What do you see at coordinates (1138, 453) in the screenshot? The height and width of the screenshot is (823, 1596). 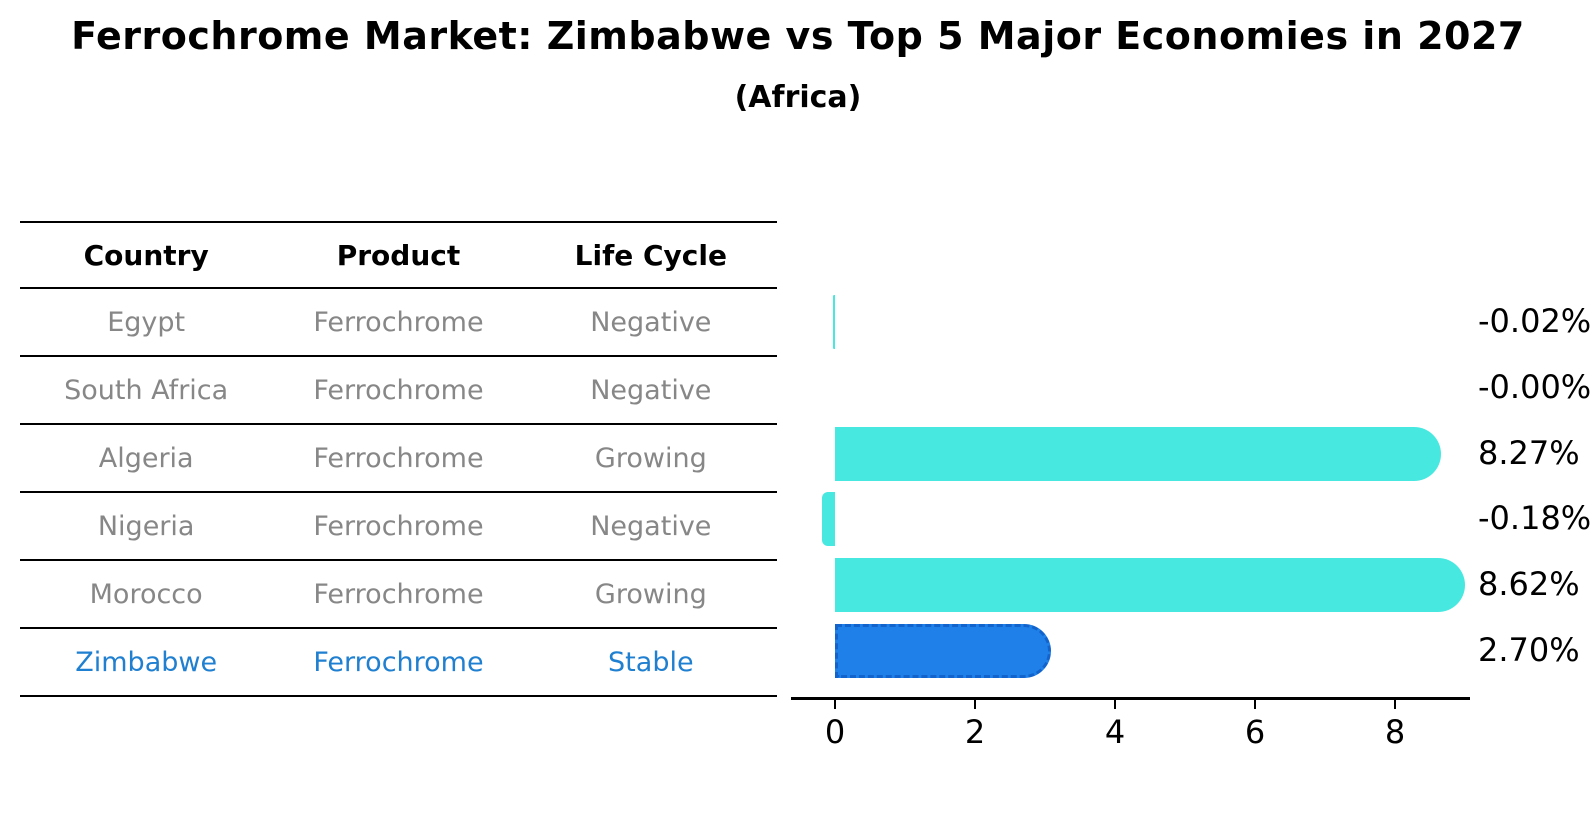 I see `bar-algeria` at bounding box center [1138, 453].